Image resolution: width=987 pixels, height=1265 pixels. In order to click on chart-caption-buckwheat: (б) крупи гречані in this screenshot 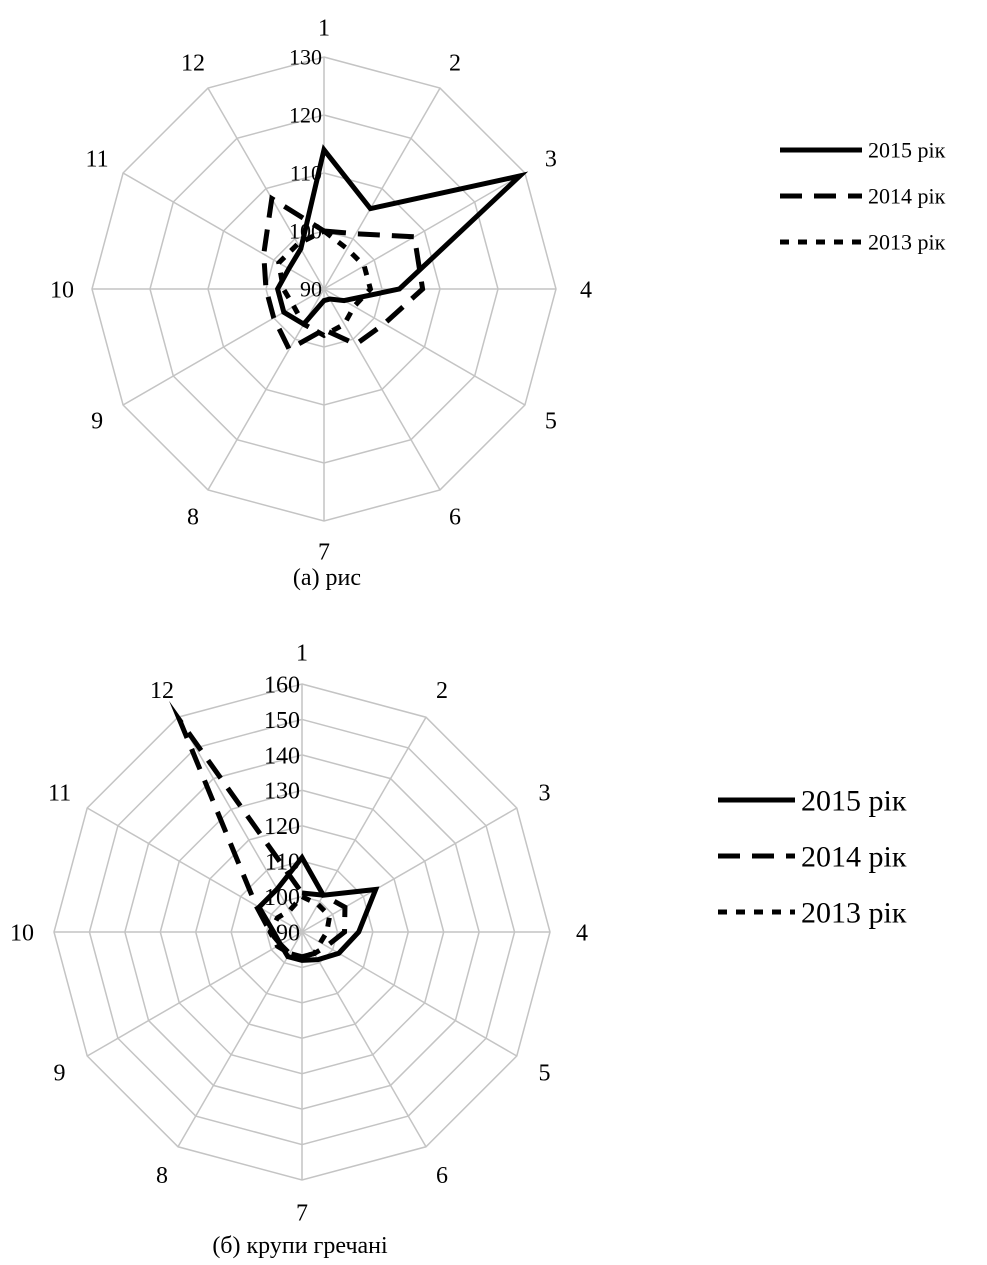, I will do `click(300, 1246)`.